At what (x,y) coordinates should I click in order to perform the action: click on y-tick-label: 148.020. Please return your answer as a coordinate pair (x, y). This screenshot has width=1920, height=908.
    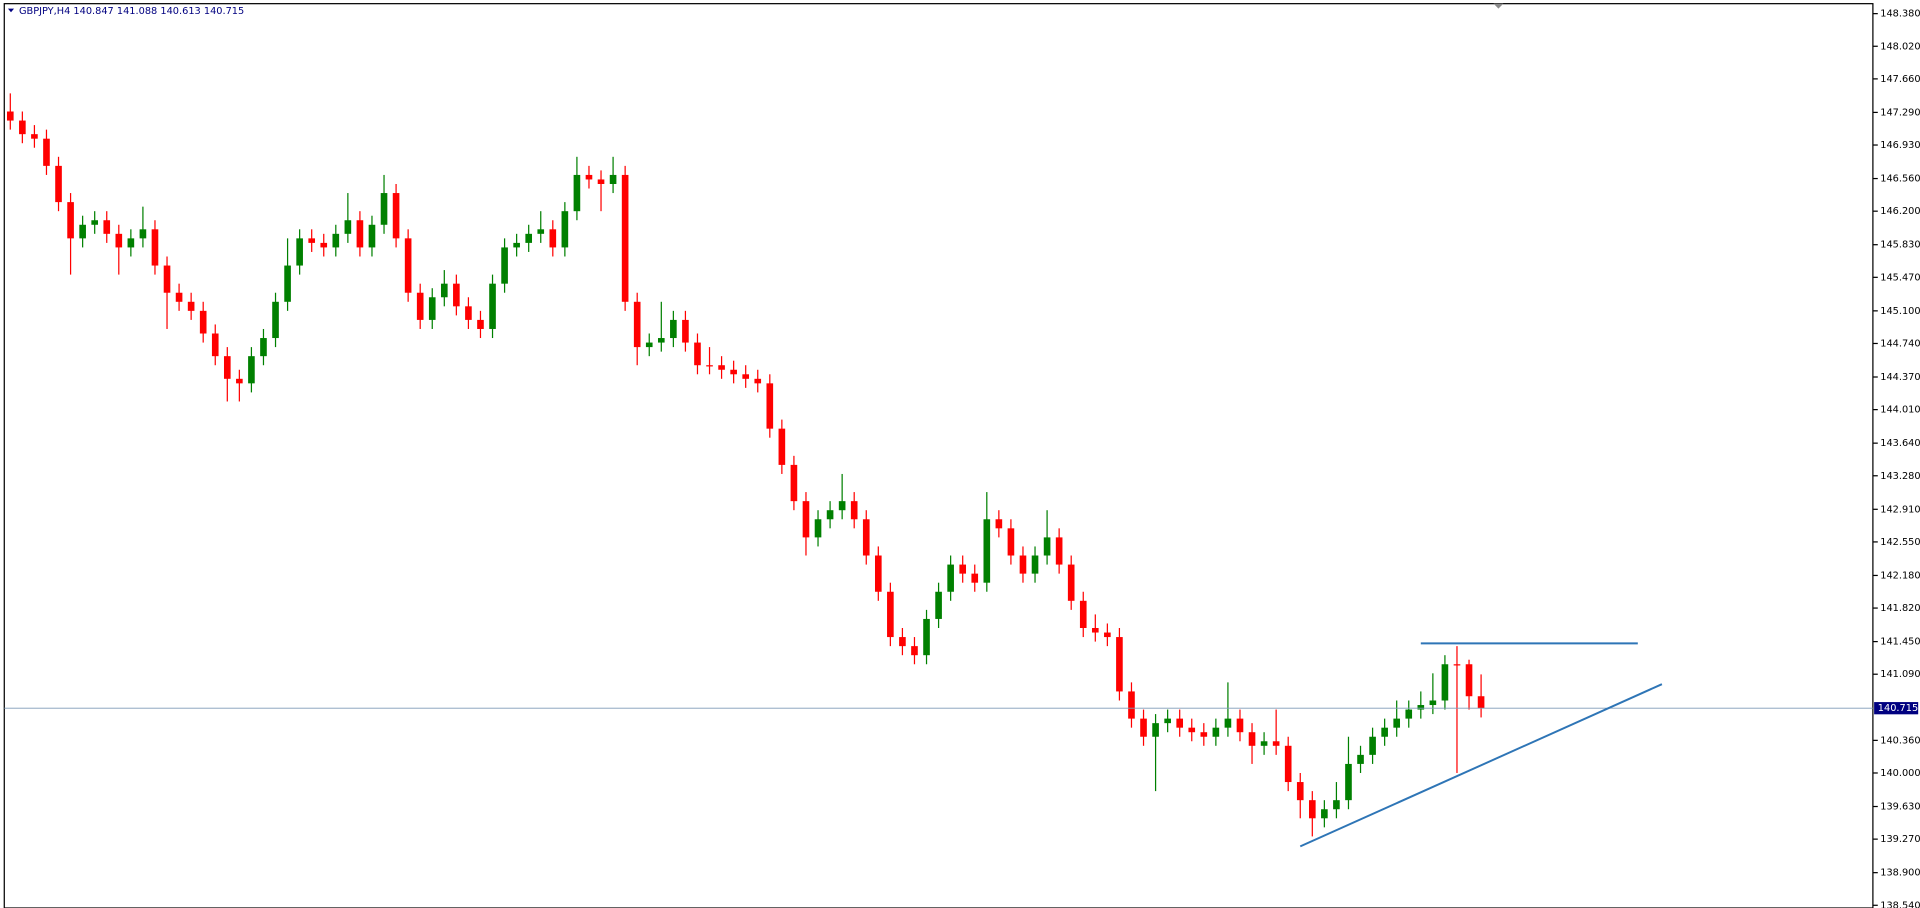
    Looking at the image, I should click on (1900, 46).